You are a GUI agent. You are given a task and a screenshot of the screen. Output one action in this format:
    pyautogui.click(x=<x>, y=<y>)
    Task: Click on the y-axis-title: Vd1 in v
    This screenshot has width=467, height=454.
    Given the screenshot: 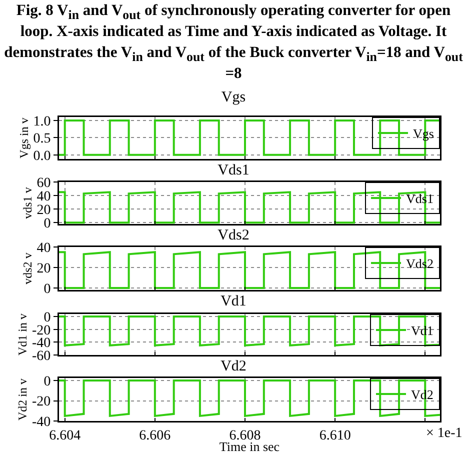 What is the action you would take?
    pyautogui.click(x=23, y=335)
    